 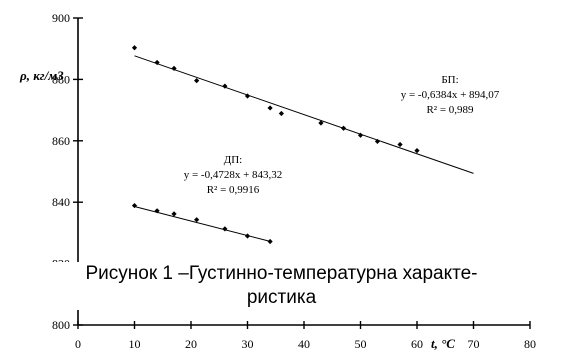 I want to click on series-name-bp: БП:, so click(x=449, y=80).